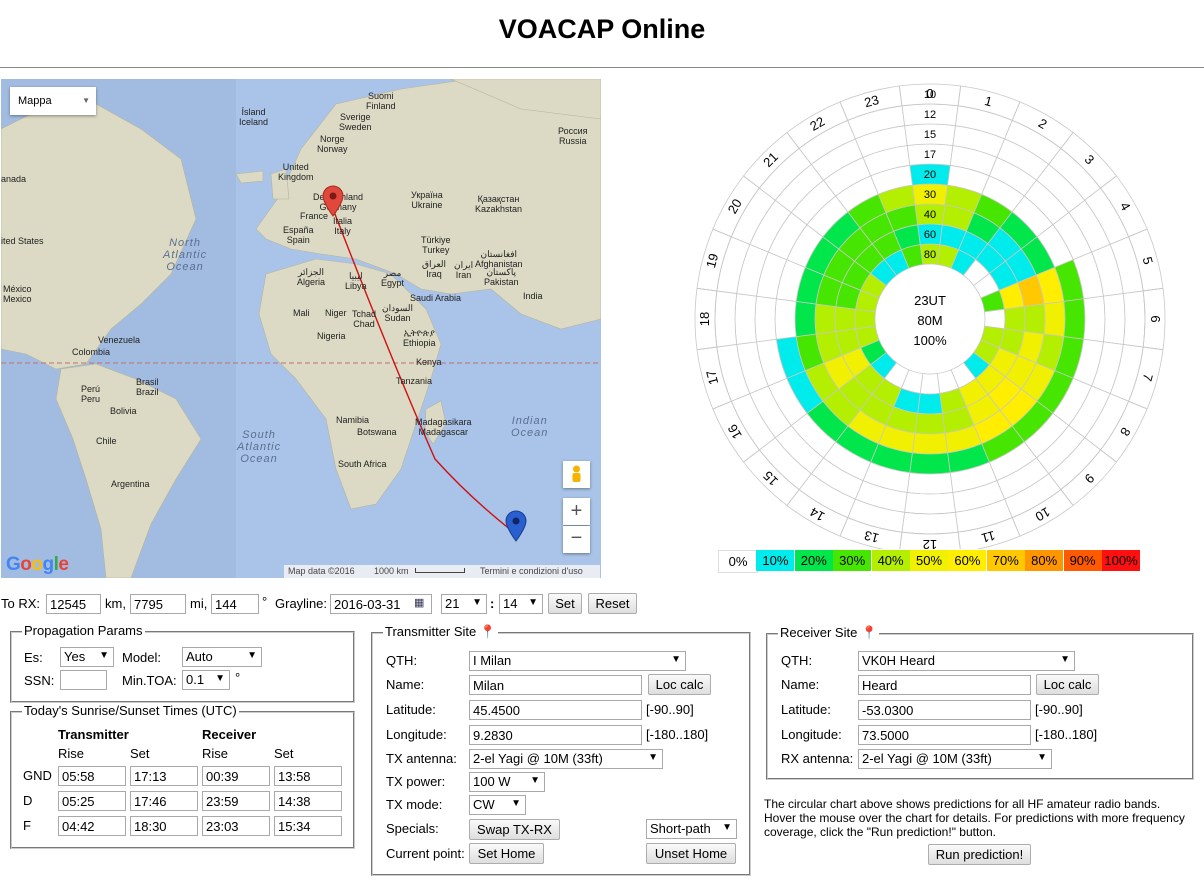  What do you see at coordinates (555, 685) in the screenshot?
I see `tx-name-input` at bounding box center [555, 685].